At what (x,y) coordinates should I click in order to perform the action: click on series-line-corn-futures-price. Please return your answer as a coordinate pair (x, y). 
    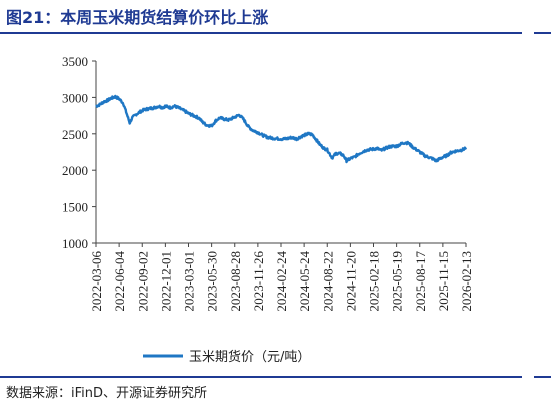
    Looking at the image, I should click on (281, 129).